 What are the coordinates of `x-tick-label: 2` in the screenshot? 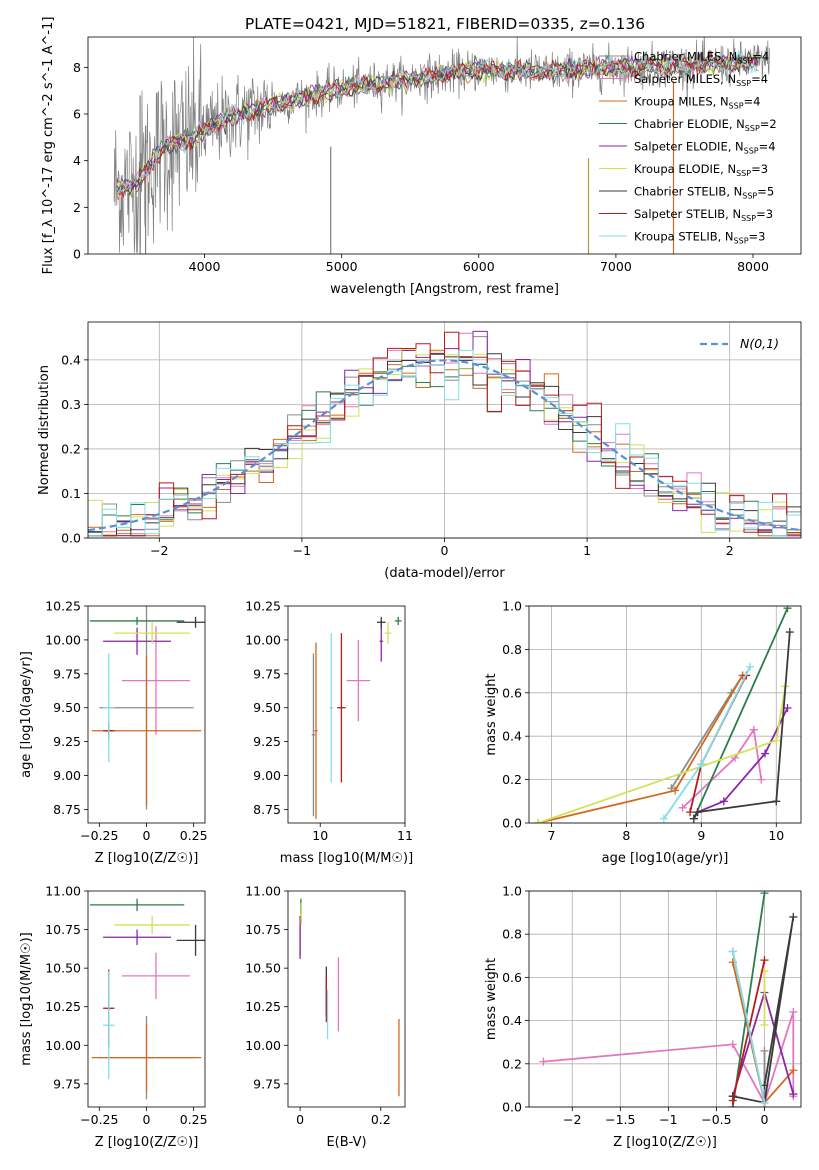 It's located at (730, 550).